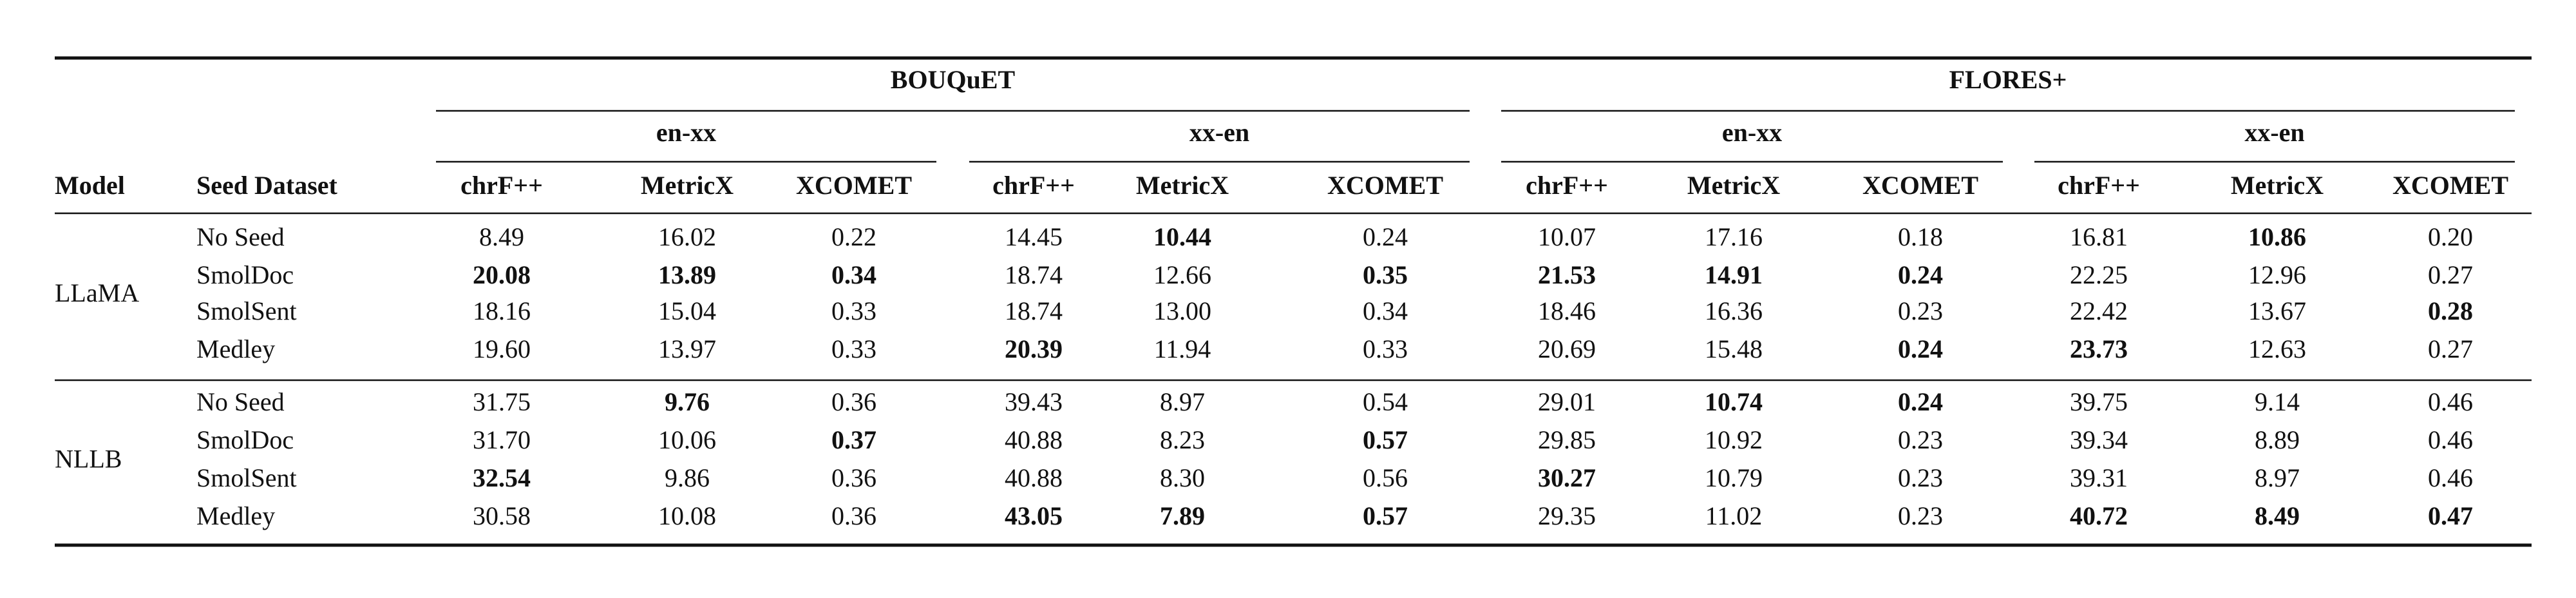  What do you see at coordinates (90, 185) in the screenshot?
I see `model-header: Model` at bounding box center [90, 185].